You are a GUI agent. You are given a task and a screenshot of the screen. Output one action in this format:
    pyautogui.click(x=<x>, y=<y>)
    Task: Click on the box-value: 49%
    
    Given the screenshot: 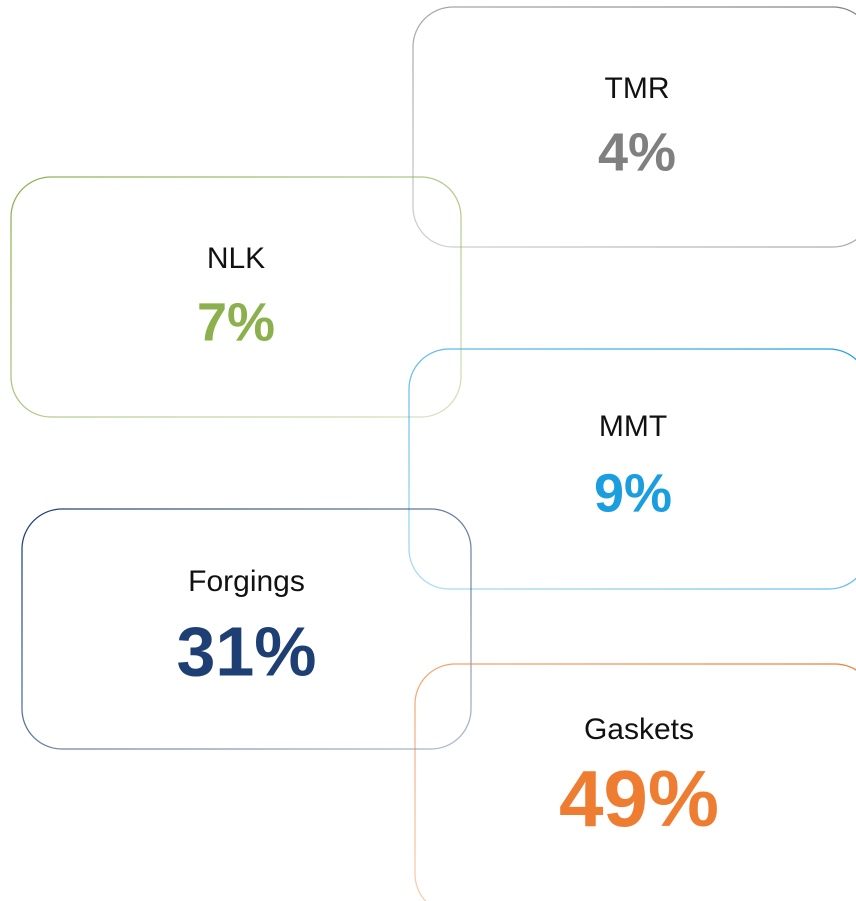 What is the action you would take?
    pyautogui.click(x=639, y=798)
    